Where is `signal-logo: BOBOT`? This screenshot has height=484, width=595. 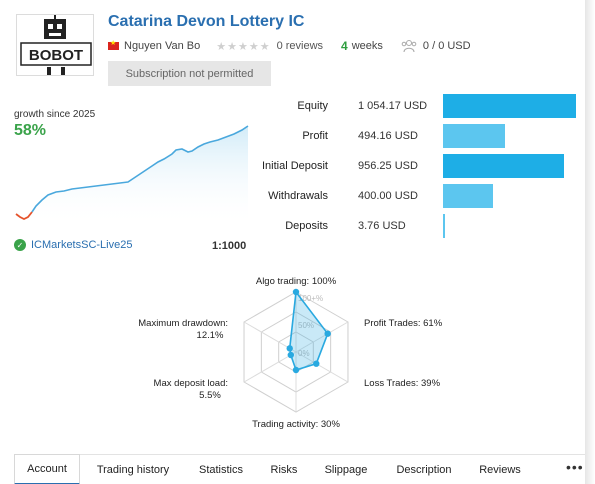
signal-logo: BOBOT is located at coordinates (55, 45).